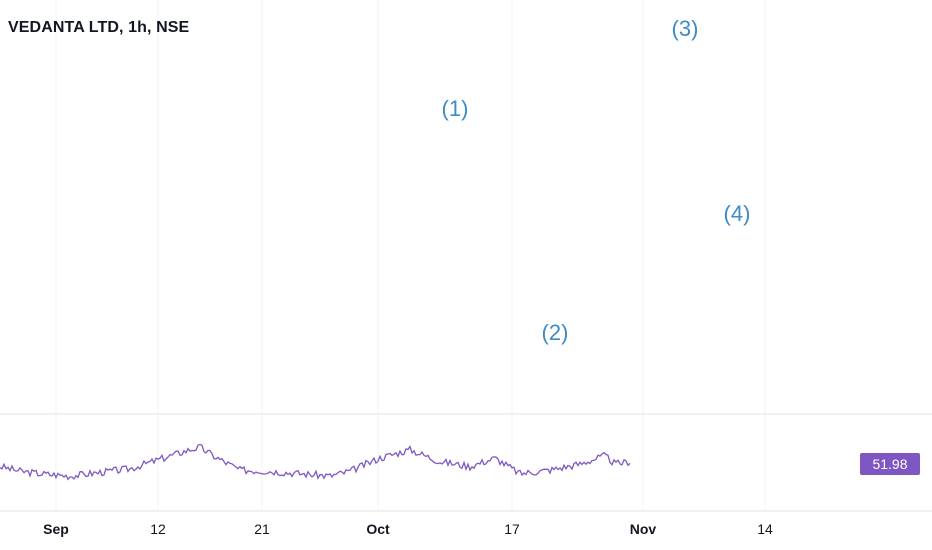 The image size is (932, 550). I want to click on rsi-value-badge: 51.98, so click(890, 464).